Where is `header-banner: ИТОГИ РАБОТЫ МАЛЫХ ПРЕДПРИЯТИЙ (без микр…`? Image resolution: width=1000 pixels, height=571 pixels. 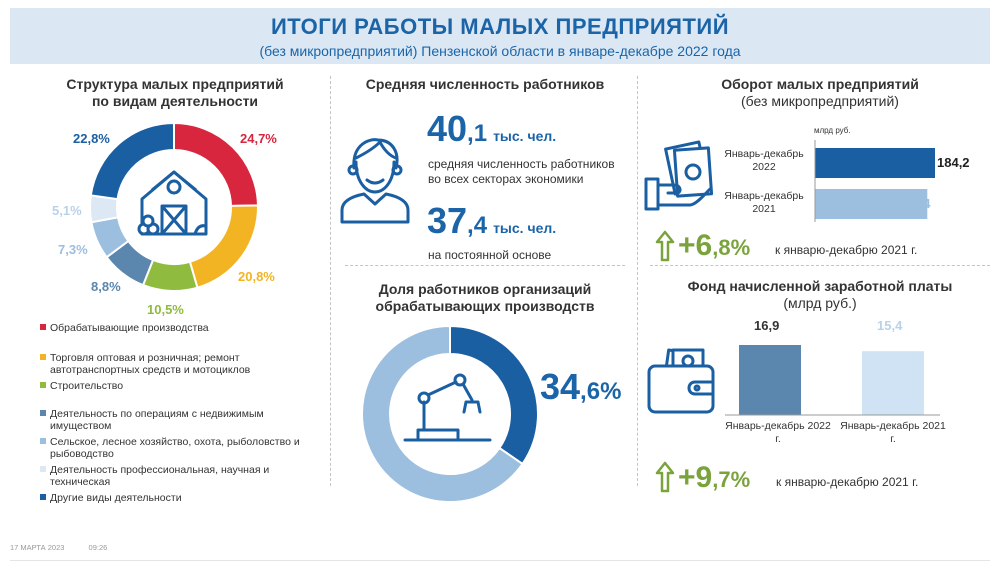
header-banner: ИТОГИ РАБОТЫ МАЛЫХ ПРЕДПРИЯТИЙ (без микр… is located at coordinates (500, 36).